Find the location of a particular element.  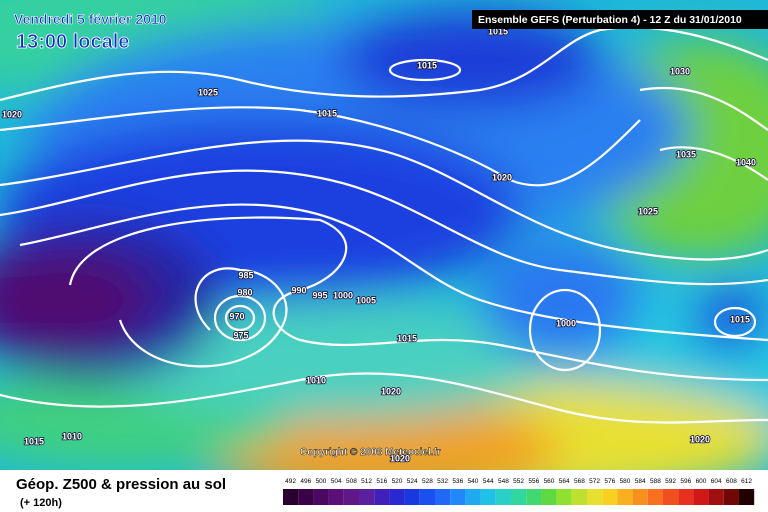

legend-label: 520 is located at coordinates (397, 481).